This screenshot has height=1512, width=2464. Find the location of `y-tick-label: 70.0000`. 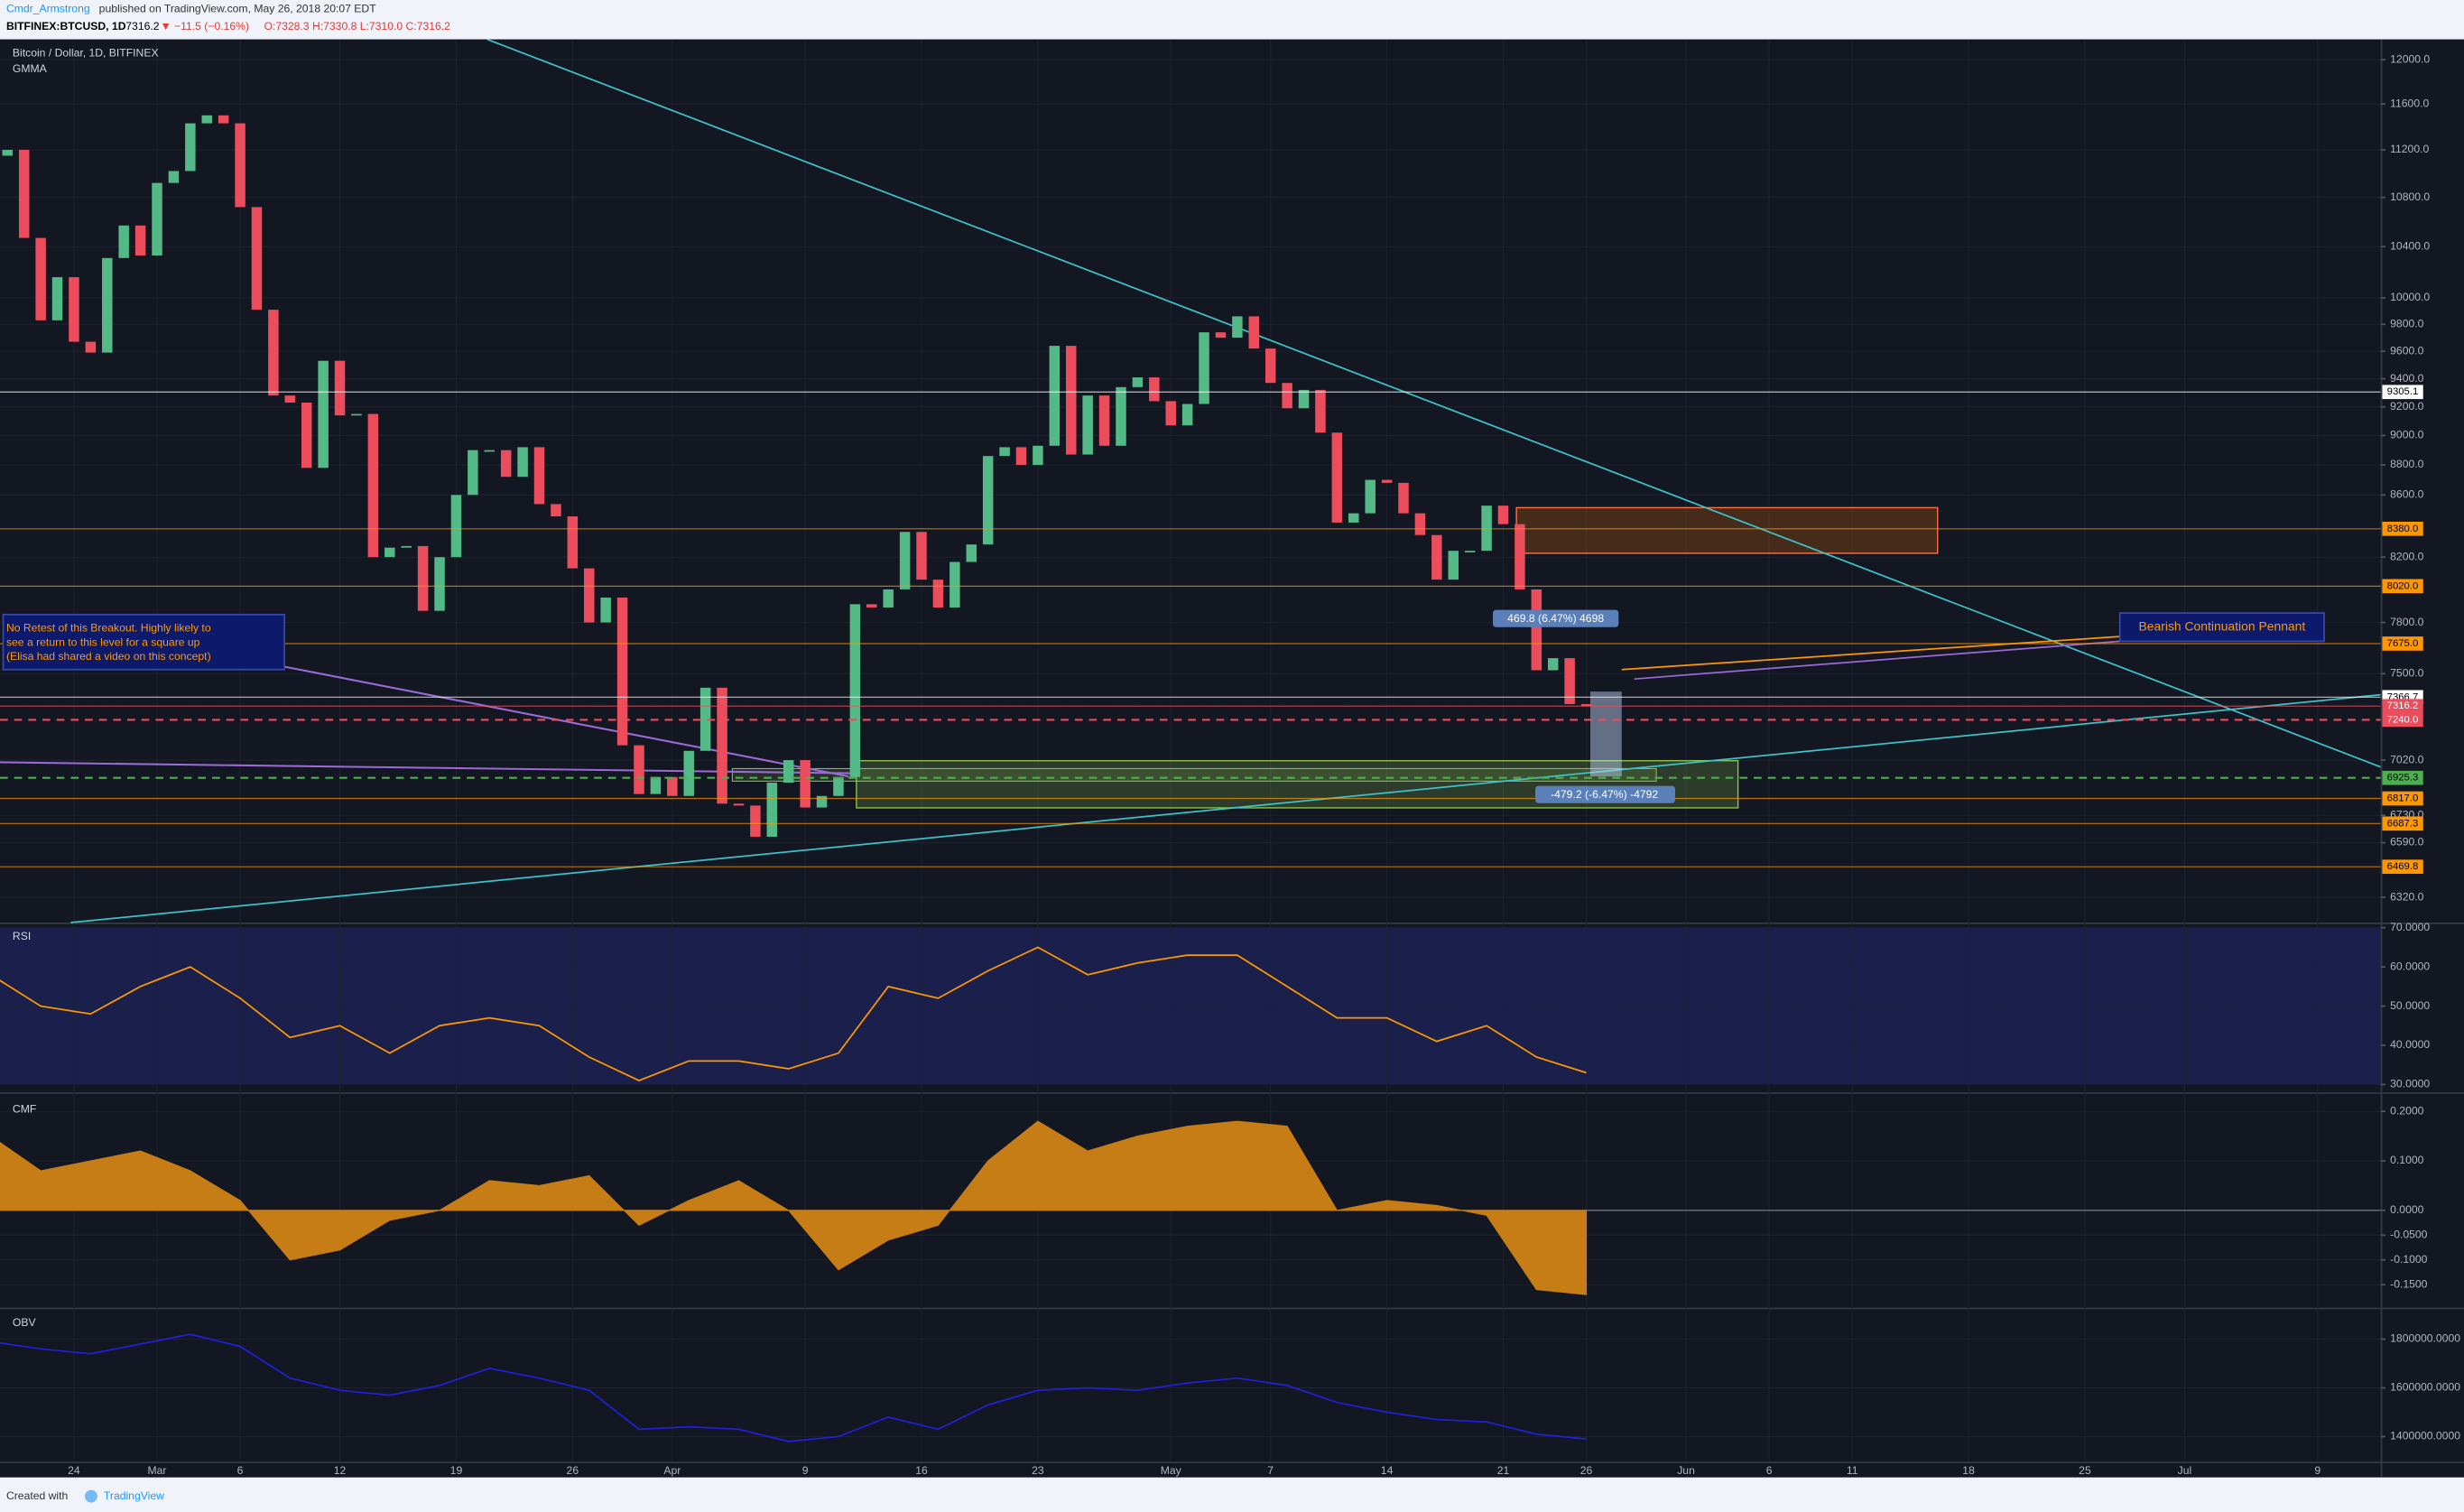

y-tick-label: 70.0000 is located at coordinates (2410, 927).